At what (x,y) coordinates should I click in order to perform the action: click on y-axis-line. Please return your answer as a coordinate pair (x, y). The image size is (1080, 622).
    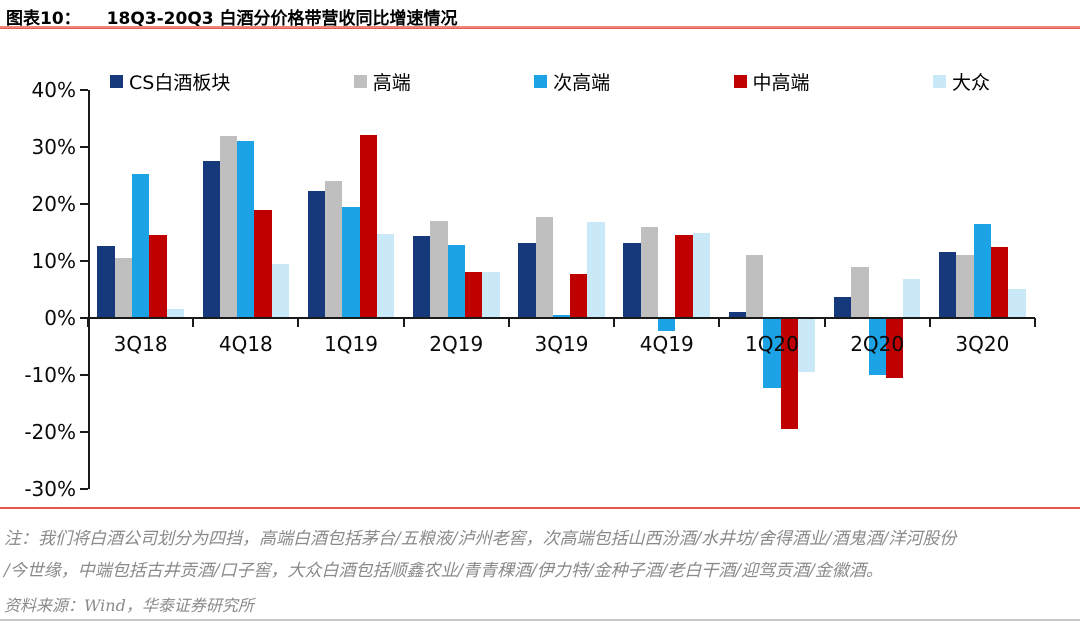
    Looking at the image, I should click on (89, 289).